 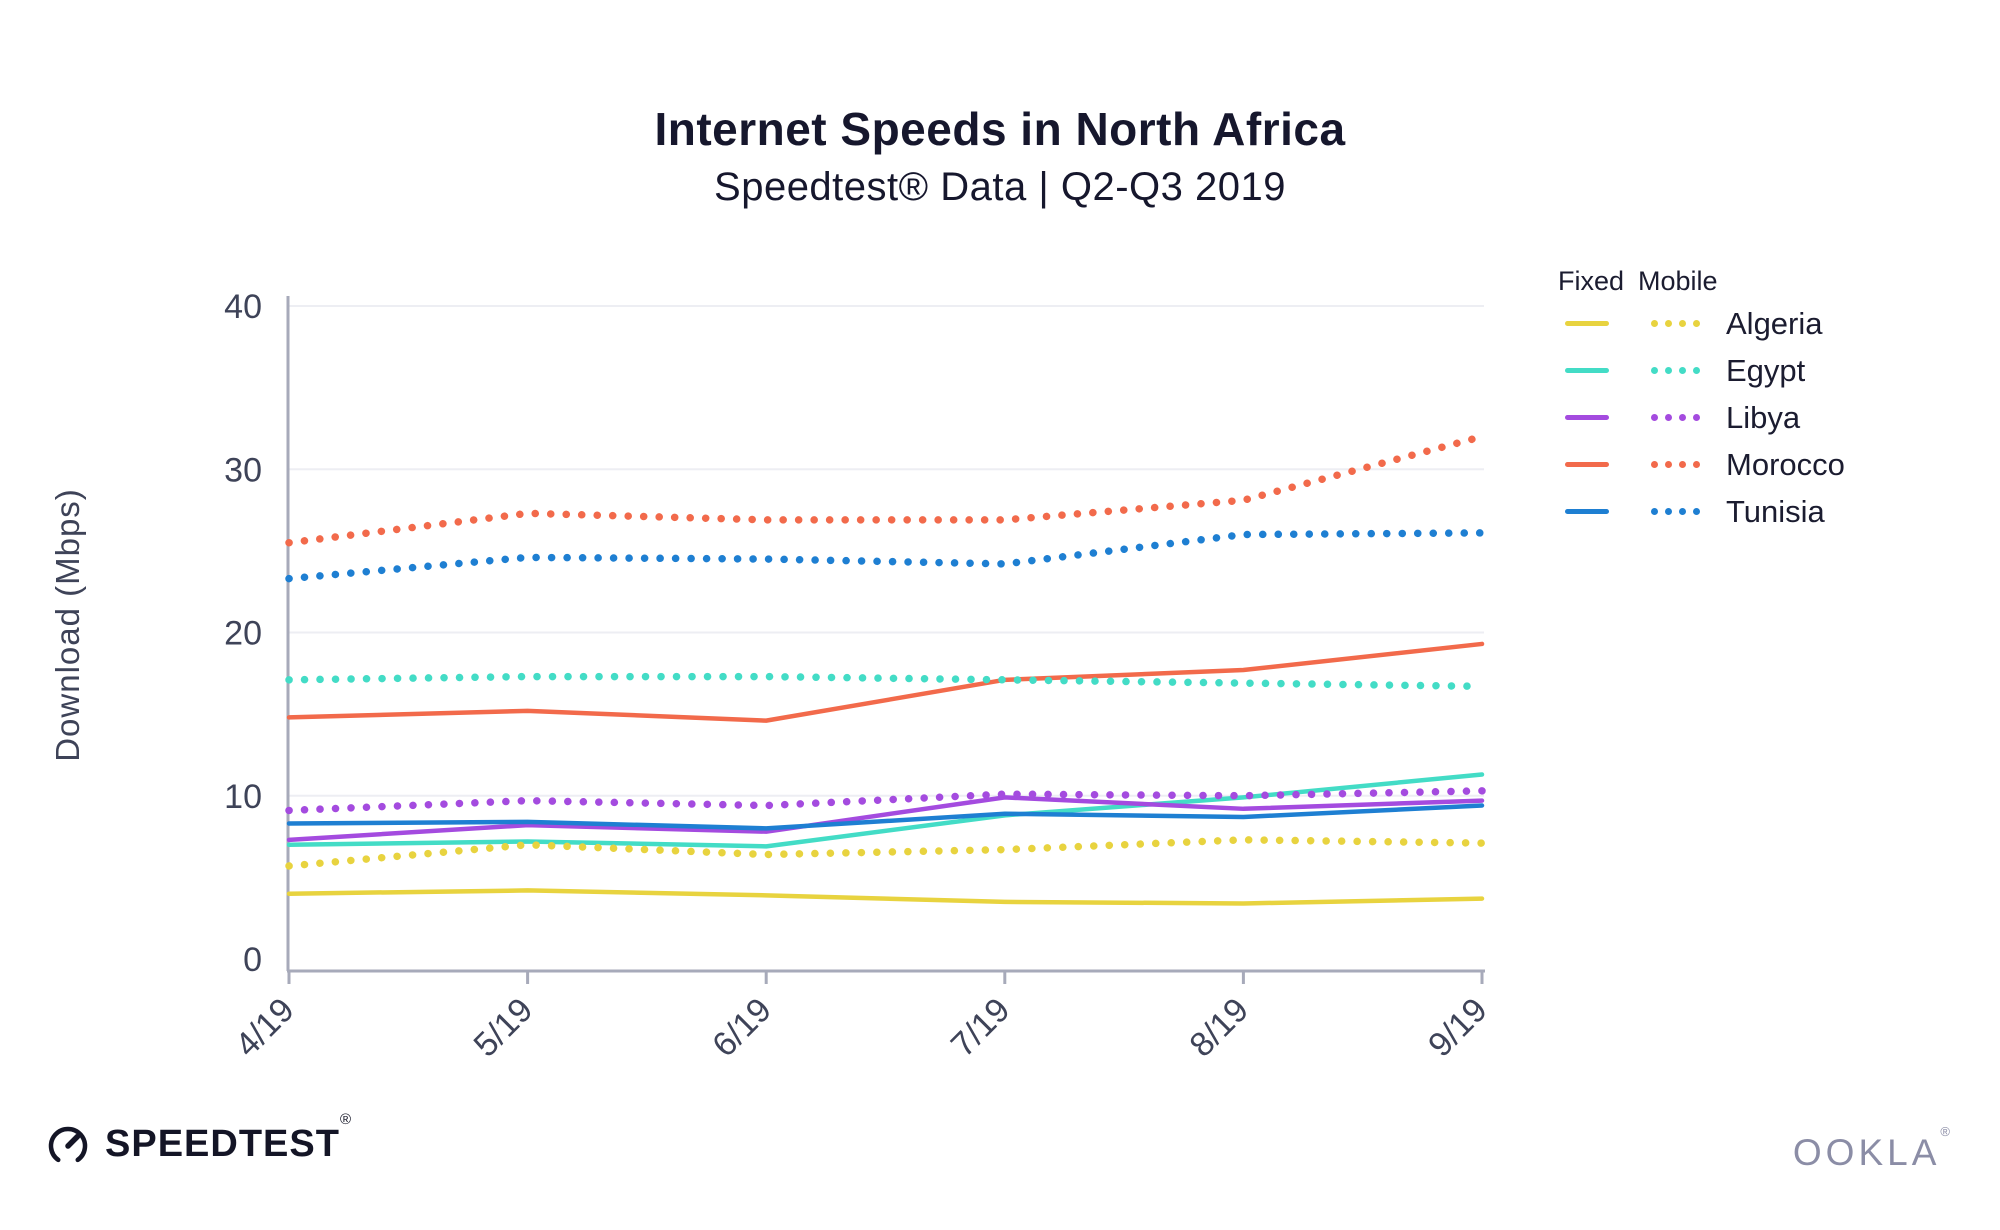 I want to click on ookla-logo: OOKLA®, so click(x=1871, y=1149).